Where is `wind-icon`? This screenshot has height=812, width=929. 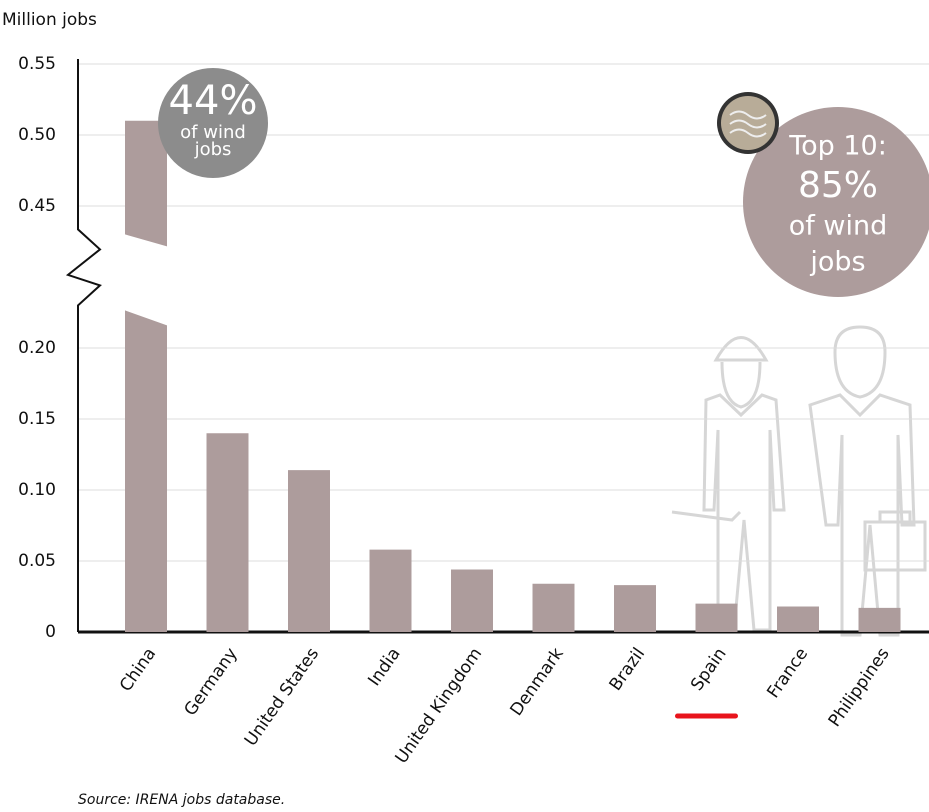 wind-icon is located at coordinates (748, 123).